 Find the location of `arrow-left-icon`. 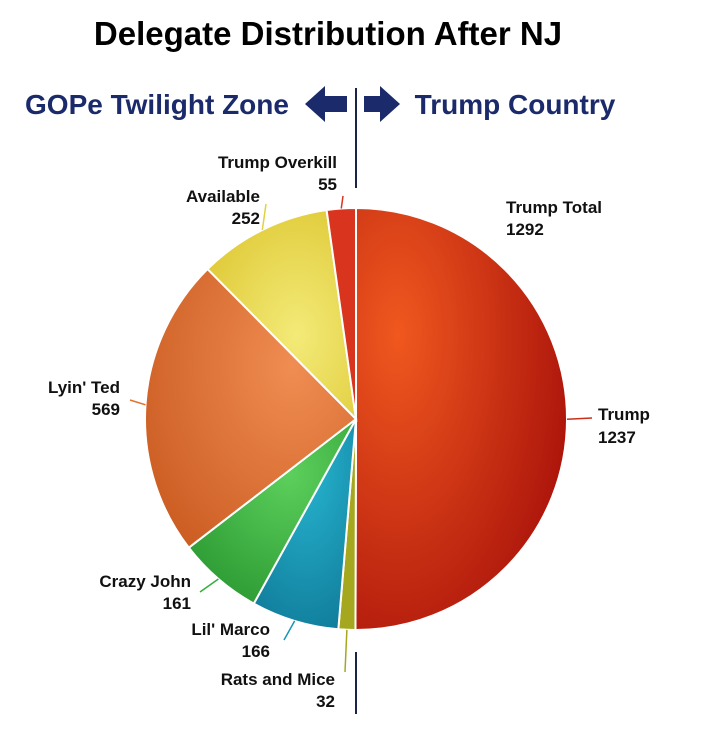

arrow-left-icon is located at coordinates (326, 104).